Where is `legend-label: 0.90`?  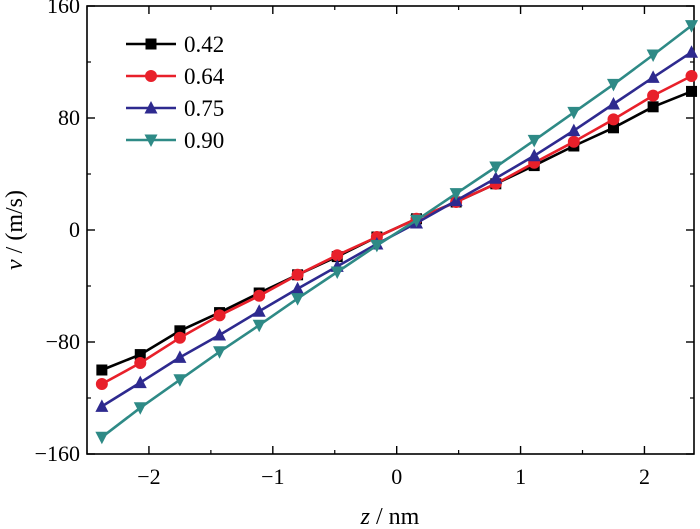 legend-label: 0.90 is located at coordinates (204, 140).